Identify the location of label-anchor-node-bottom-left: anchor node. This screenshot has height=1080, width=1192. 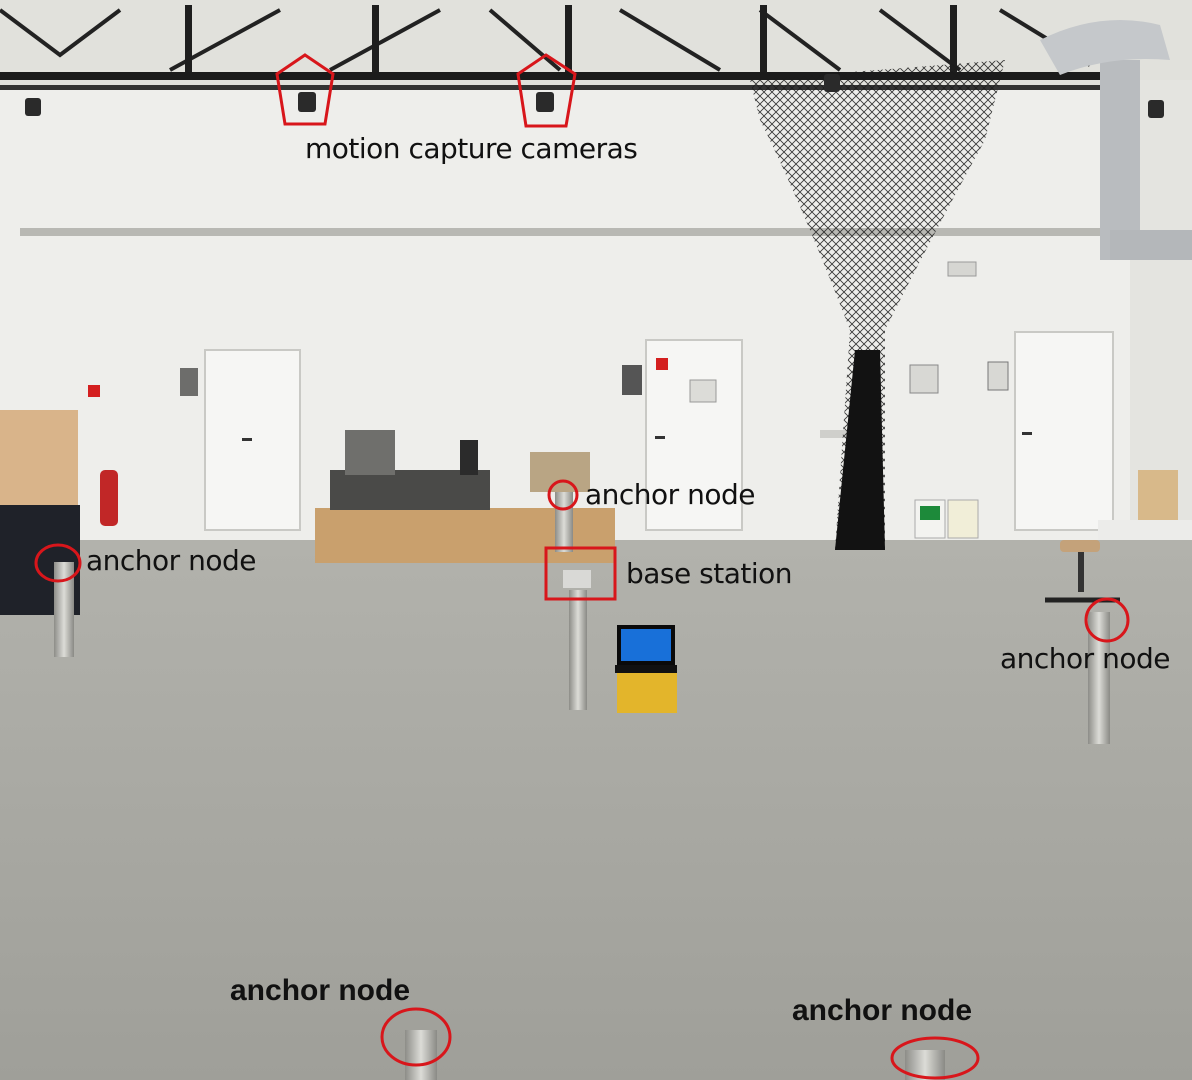
(320, 990).